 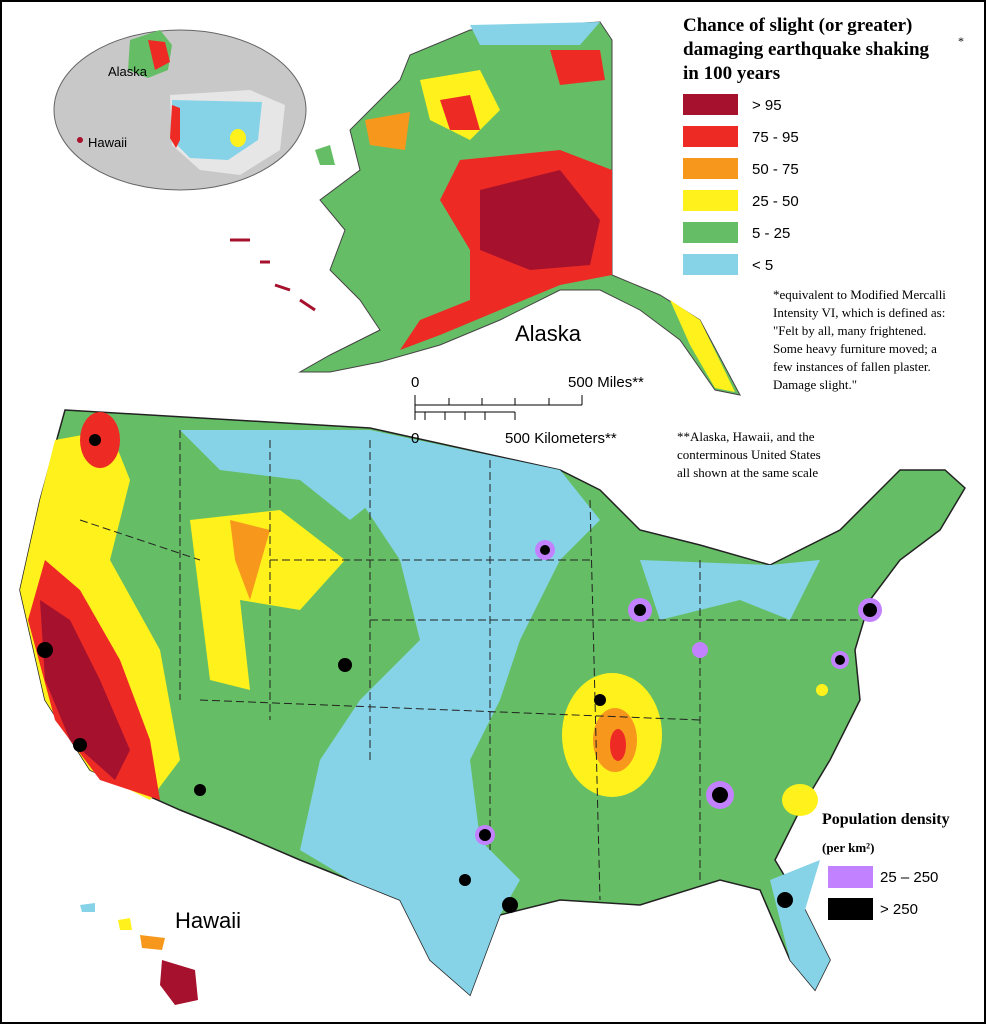 What do you see at coordinates (498, 407) in the screenshot?
I see `scale-bar` at bounding box center [498, 407].